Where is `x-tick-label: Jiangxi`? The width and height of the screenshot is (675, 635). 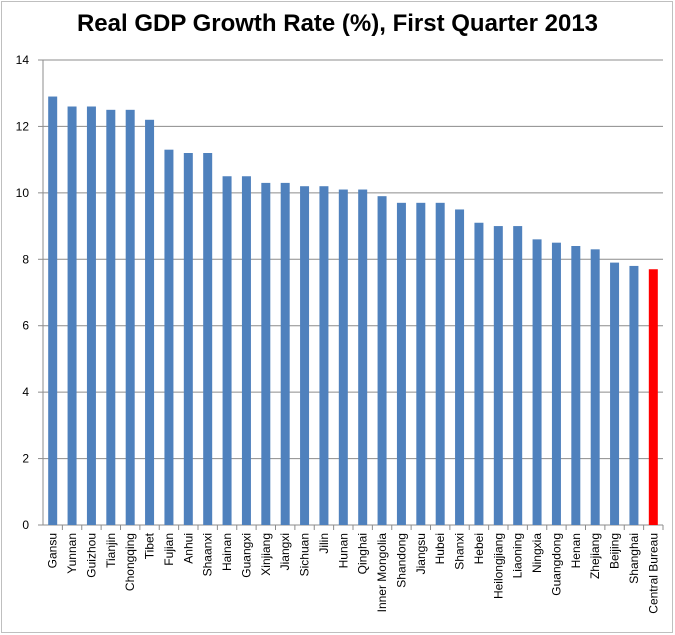
x-tick-label: Jiangxi is located at coordinates (285, 551).